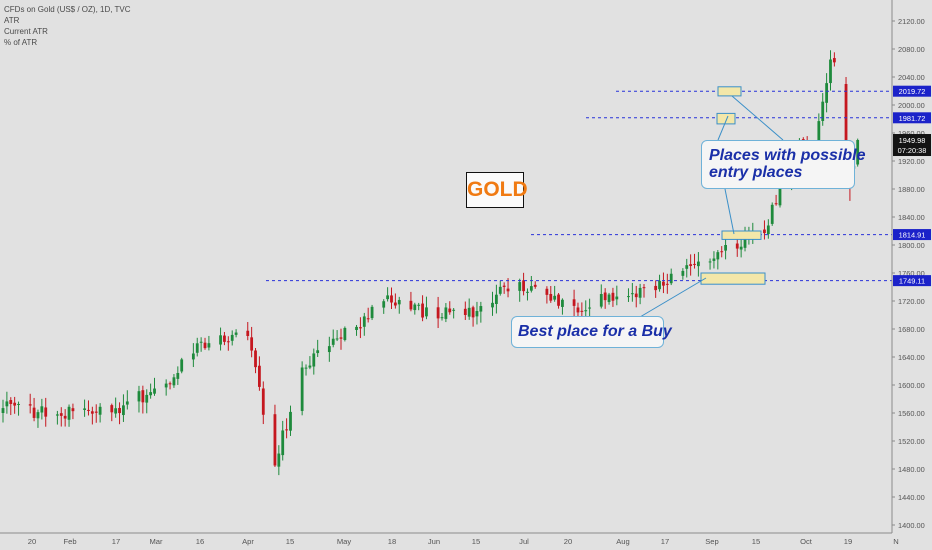 The image size is (932, 550). I want to click on x-tick-label: Feb, so click(69, 541).